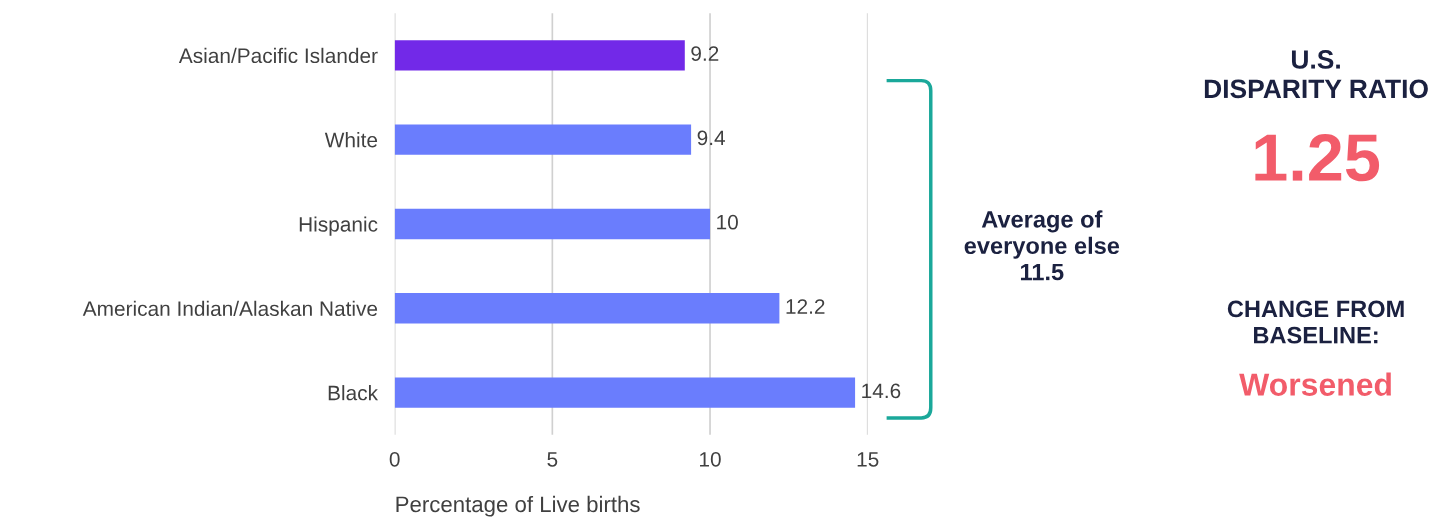  Describe the element at coordinates (552, 459) in the screenshot. I see `x-tick-label: 5` at that location.